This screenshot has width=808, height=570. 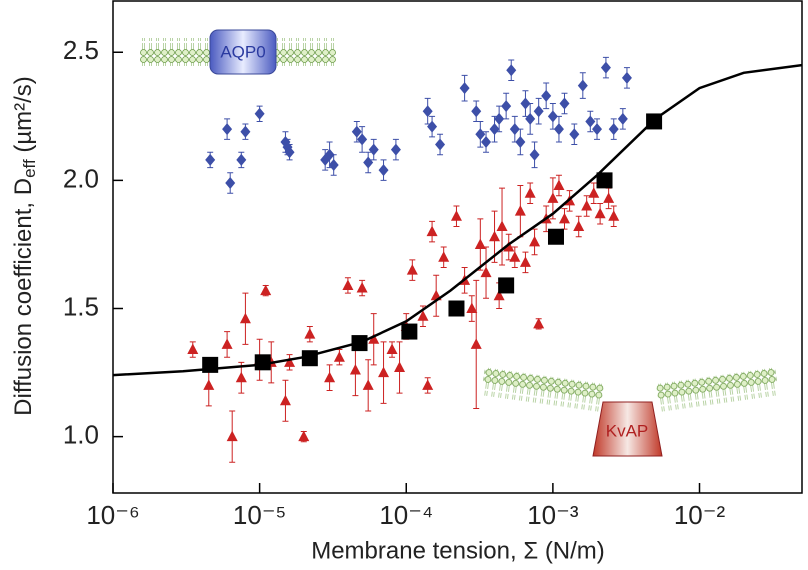 What do you see at coordinates (81, 435) in the screenshot?
I see `y-tick-label: 1.0` at bounding box center [81, 435].